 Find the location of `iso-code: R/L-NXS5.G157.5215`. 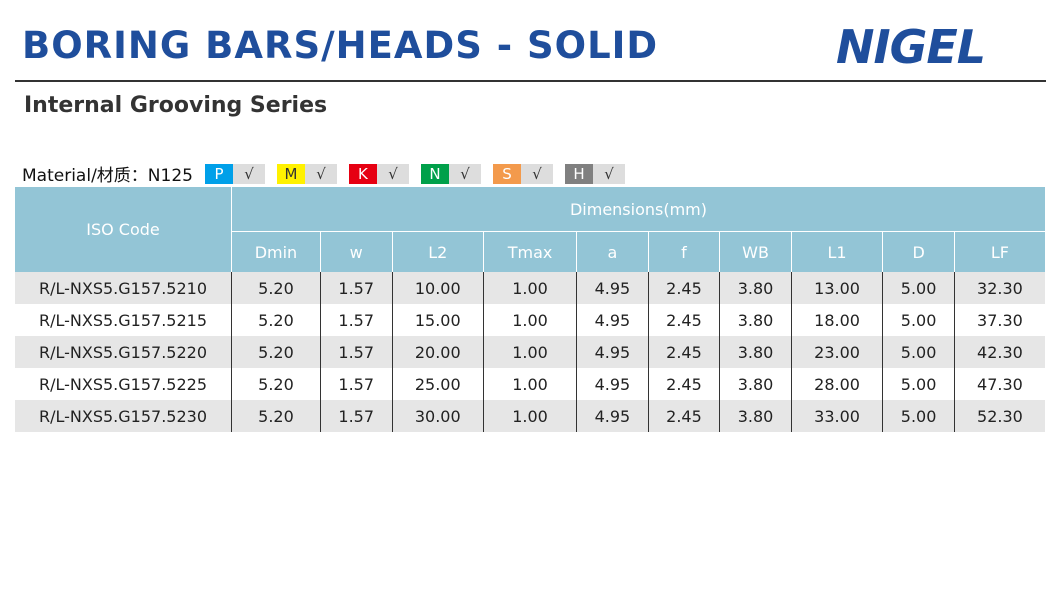

iso-code: R/L-NXS5.G157.5215 is located at coordinates (122, 320).